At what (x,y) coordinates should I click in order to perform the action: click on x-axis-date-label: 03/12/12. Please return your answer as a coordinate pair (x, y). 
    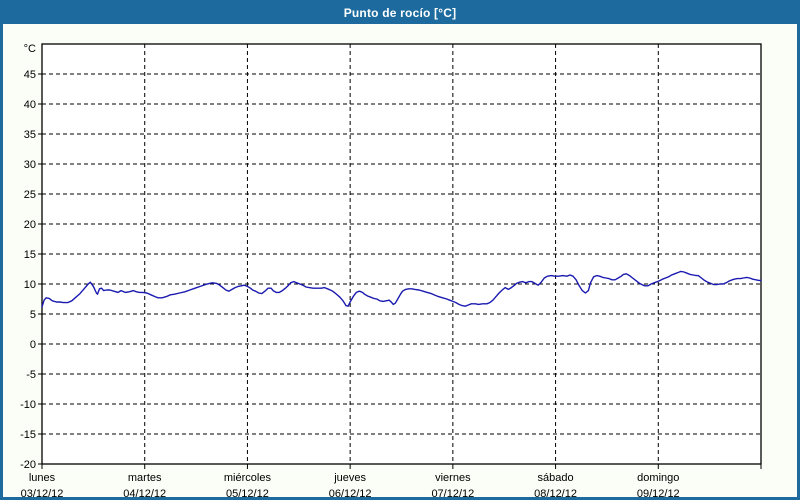
    Looking at the image, I should click on (42, 492).